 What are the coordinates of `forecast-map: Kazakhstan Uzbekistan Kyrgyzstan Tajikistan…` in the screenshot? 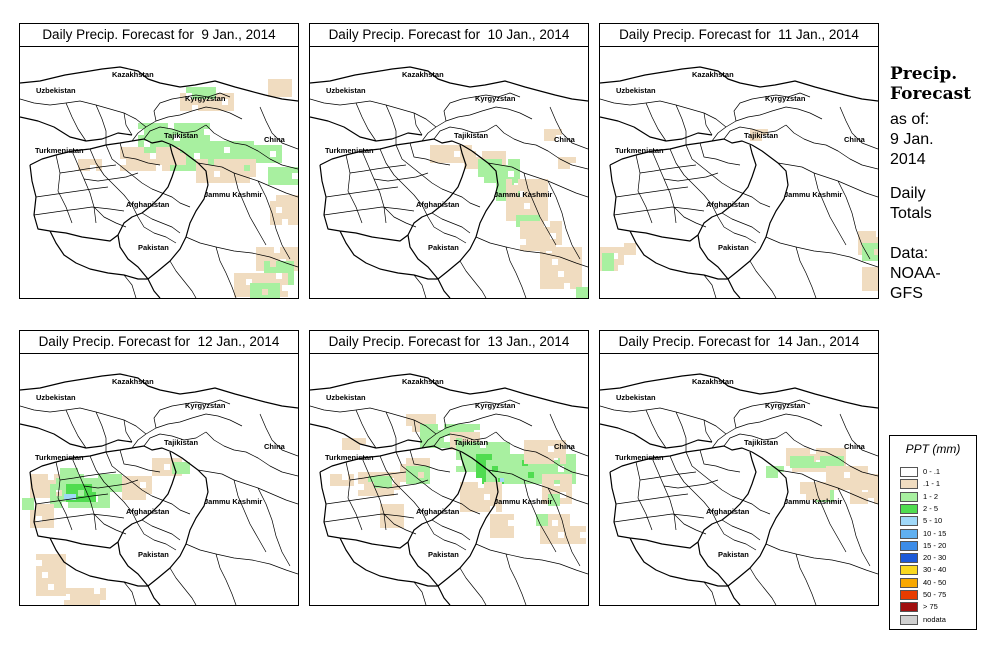 It's located at (449, 479).